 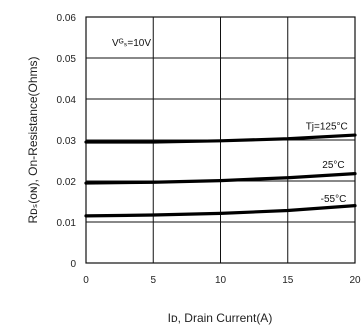 What do you see at coordinates (67, 18) in the screenshot?
I see `y-tick-label: 0.06` at bounding box center [67, 18].